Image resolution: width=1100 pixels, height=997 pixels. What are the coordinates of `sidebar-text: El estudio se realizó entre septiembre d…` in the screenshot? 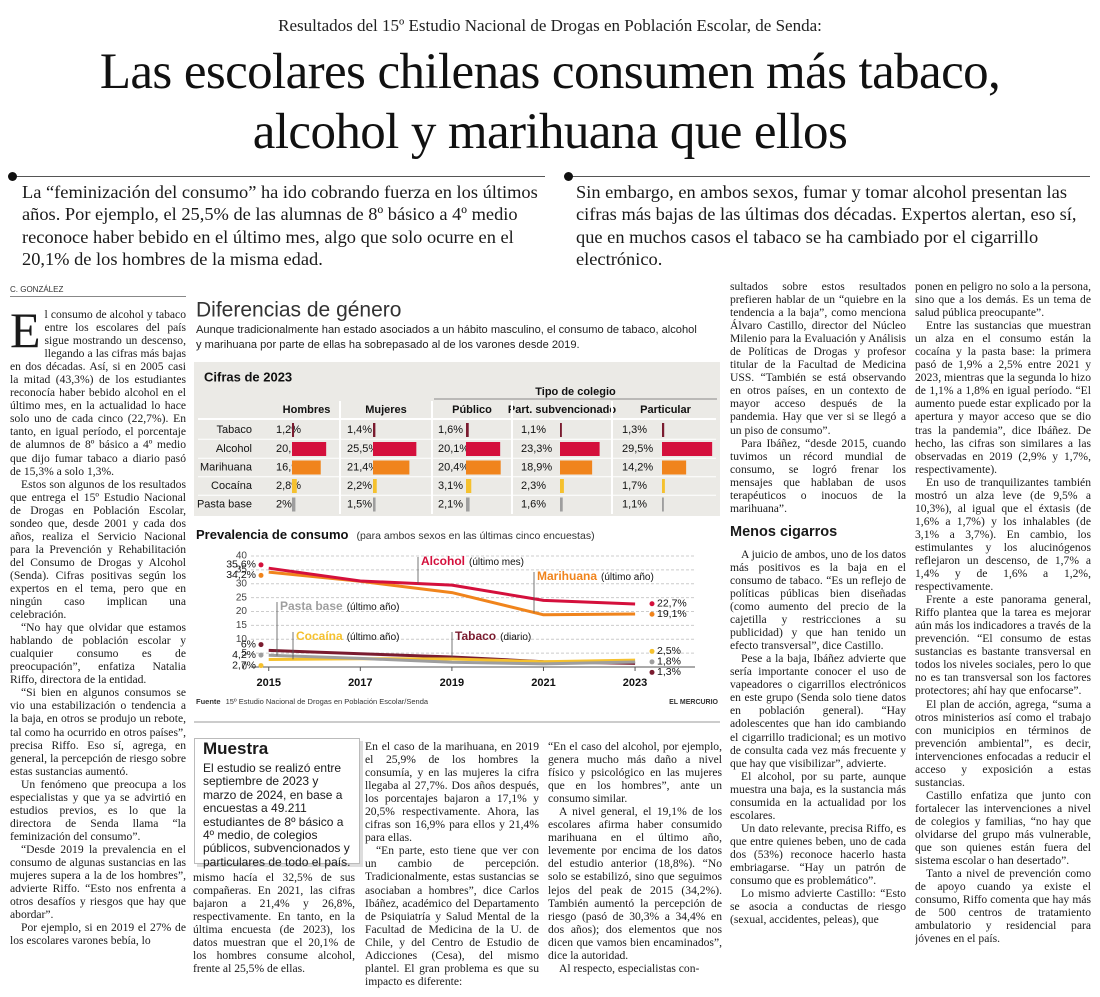 It's located at (277, 815).